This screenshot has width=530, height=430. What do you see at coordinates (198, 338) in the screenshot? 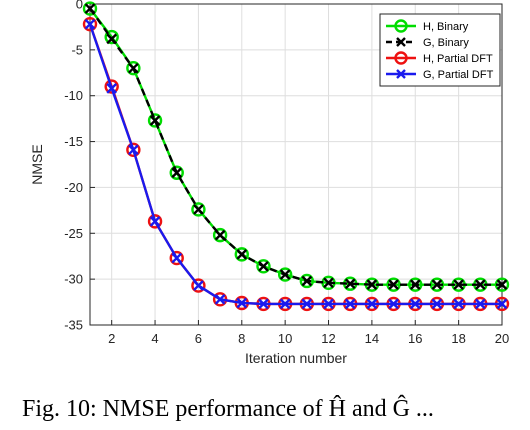
I see `x-tick-label: 6` at bounding box center [198, 338].